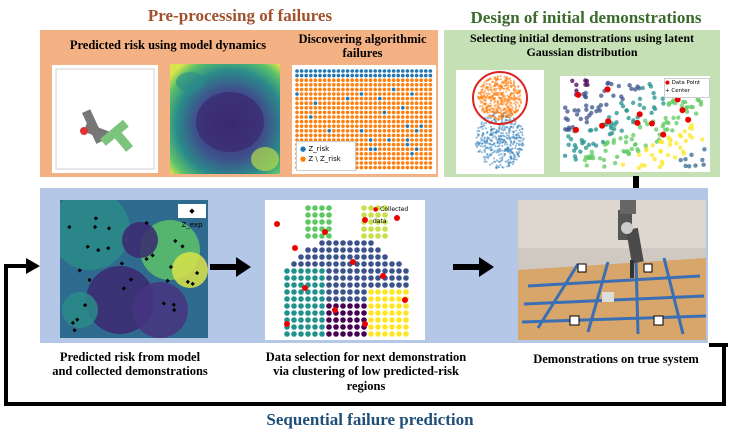  What do you see at coordinates (105, 119) in the screenshot?
I see `robot-arm-image` at bounding box center [105, 119].